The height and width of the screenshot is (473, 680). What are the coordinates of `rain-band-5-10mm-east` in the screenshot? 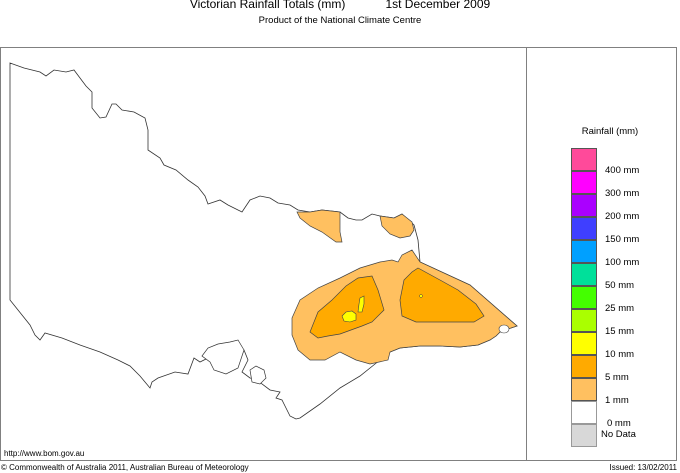 It's located at (442, 295).